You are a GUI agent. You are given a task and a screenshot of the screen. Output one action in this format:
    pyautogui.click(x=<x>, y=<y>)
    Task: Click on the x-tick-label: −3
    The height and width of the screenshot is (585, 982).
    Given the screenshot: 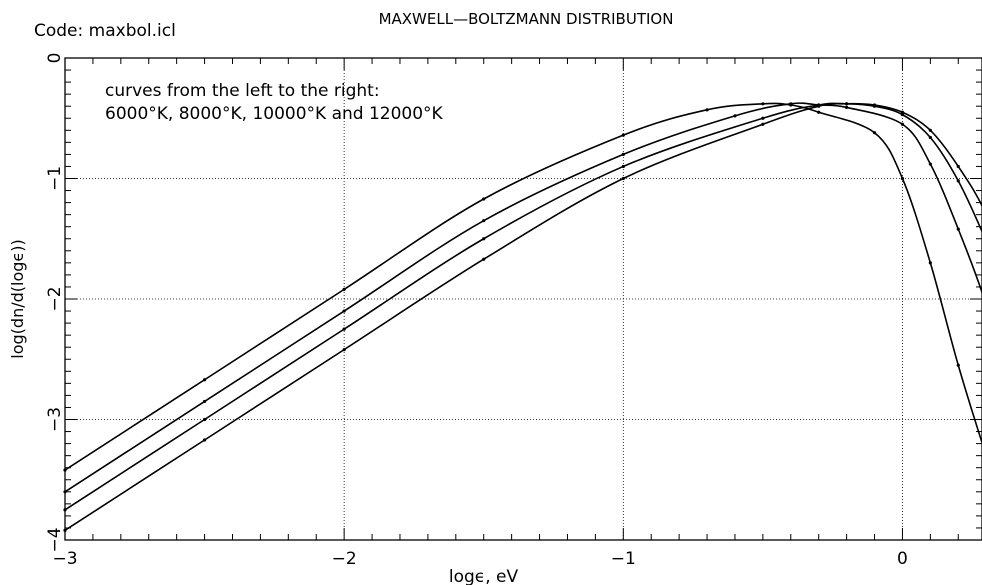 What is the action you would take?
    pyautogui.click(x=64, y=559)
    